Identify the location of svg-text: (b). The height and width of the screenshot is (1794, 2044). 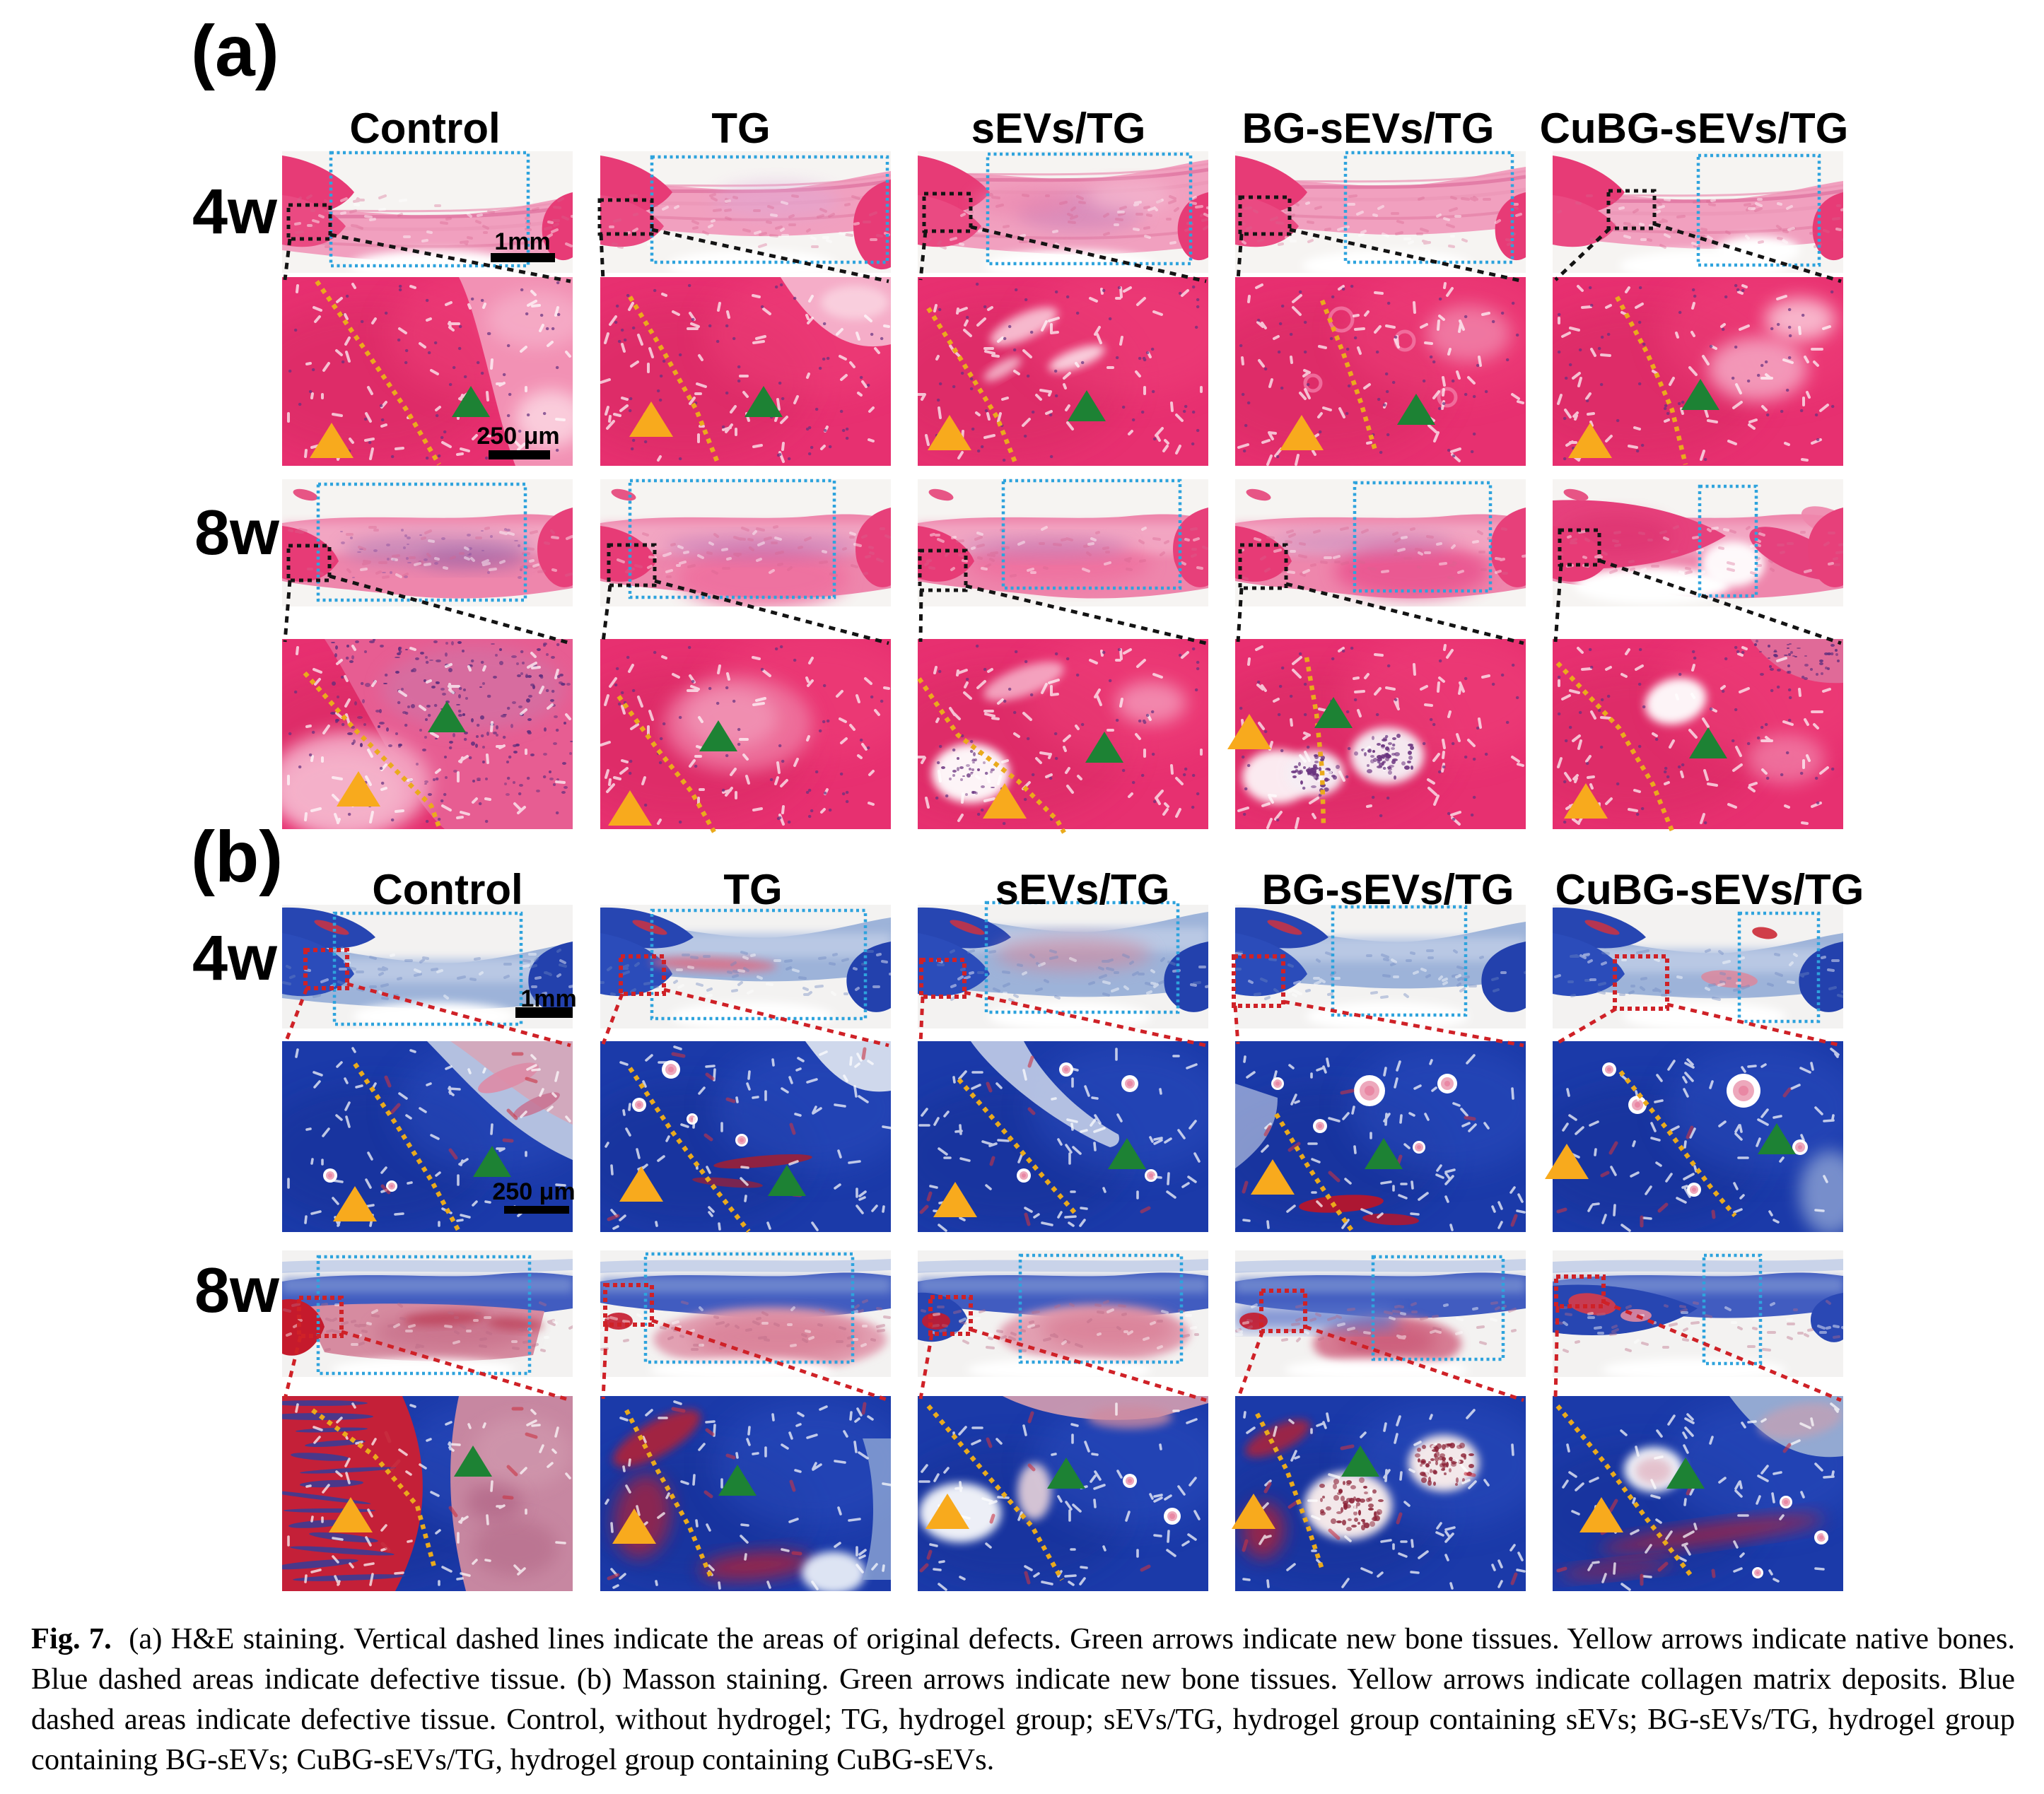
(237, 856).